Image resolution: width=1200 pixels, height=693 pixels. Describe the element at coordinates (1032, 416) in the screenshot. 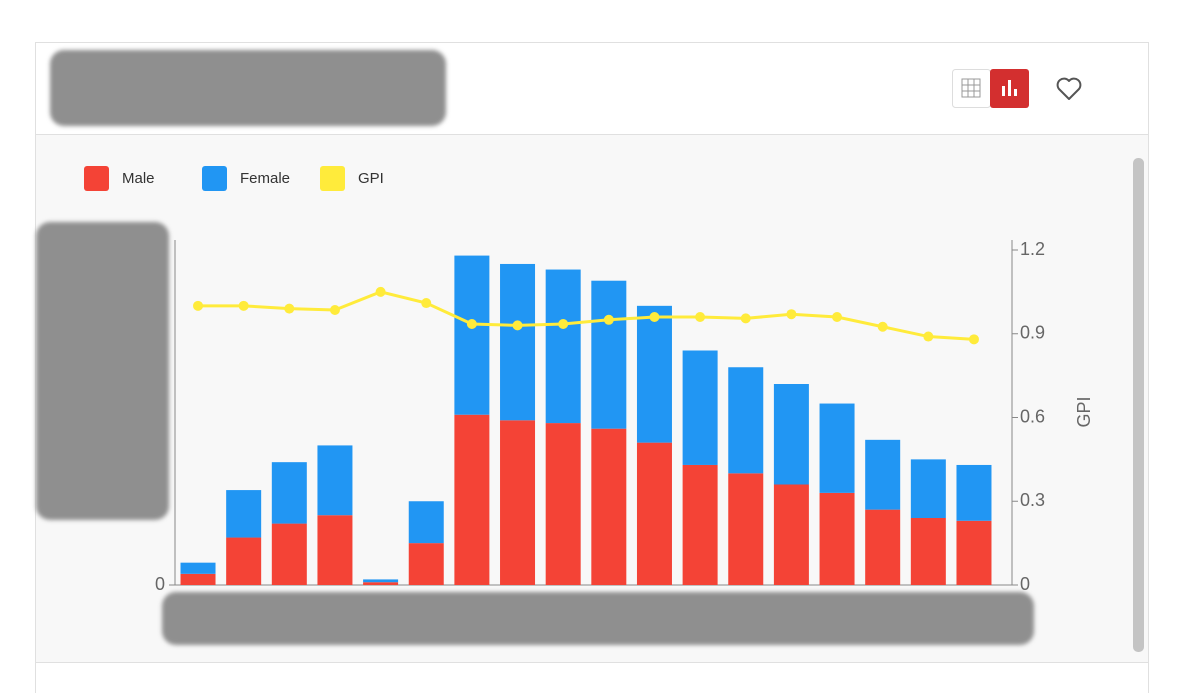

I see `y2-tick-label: 0.6` at that location.